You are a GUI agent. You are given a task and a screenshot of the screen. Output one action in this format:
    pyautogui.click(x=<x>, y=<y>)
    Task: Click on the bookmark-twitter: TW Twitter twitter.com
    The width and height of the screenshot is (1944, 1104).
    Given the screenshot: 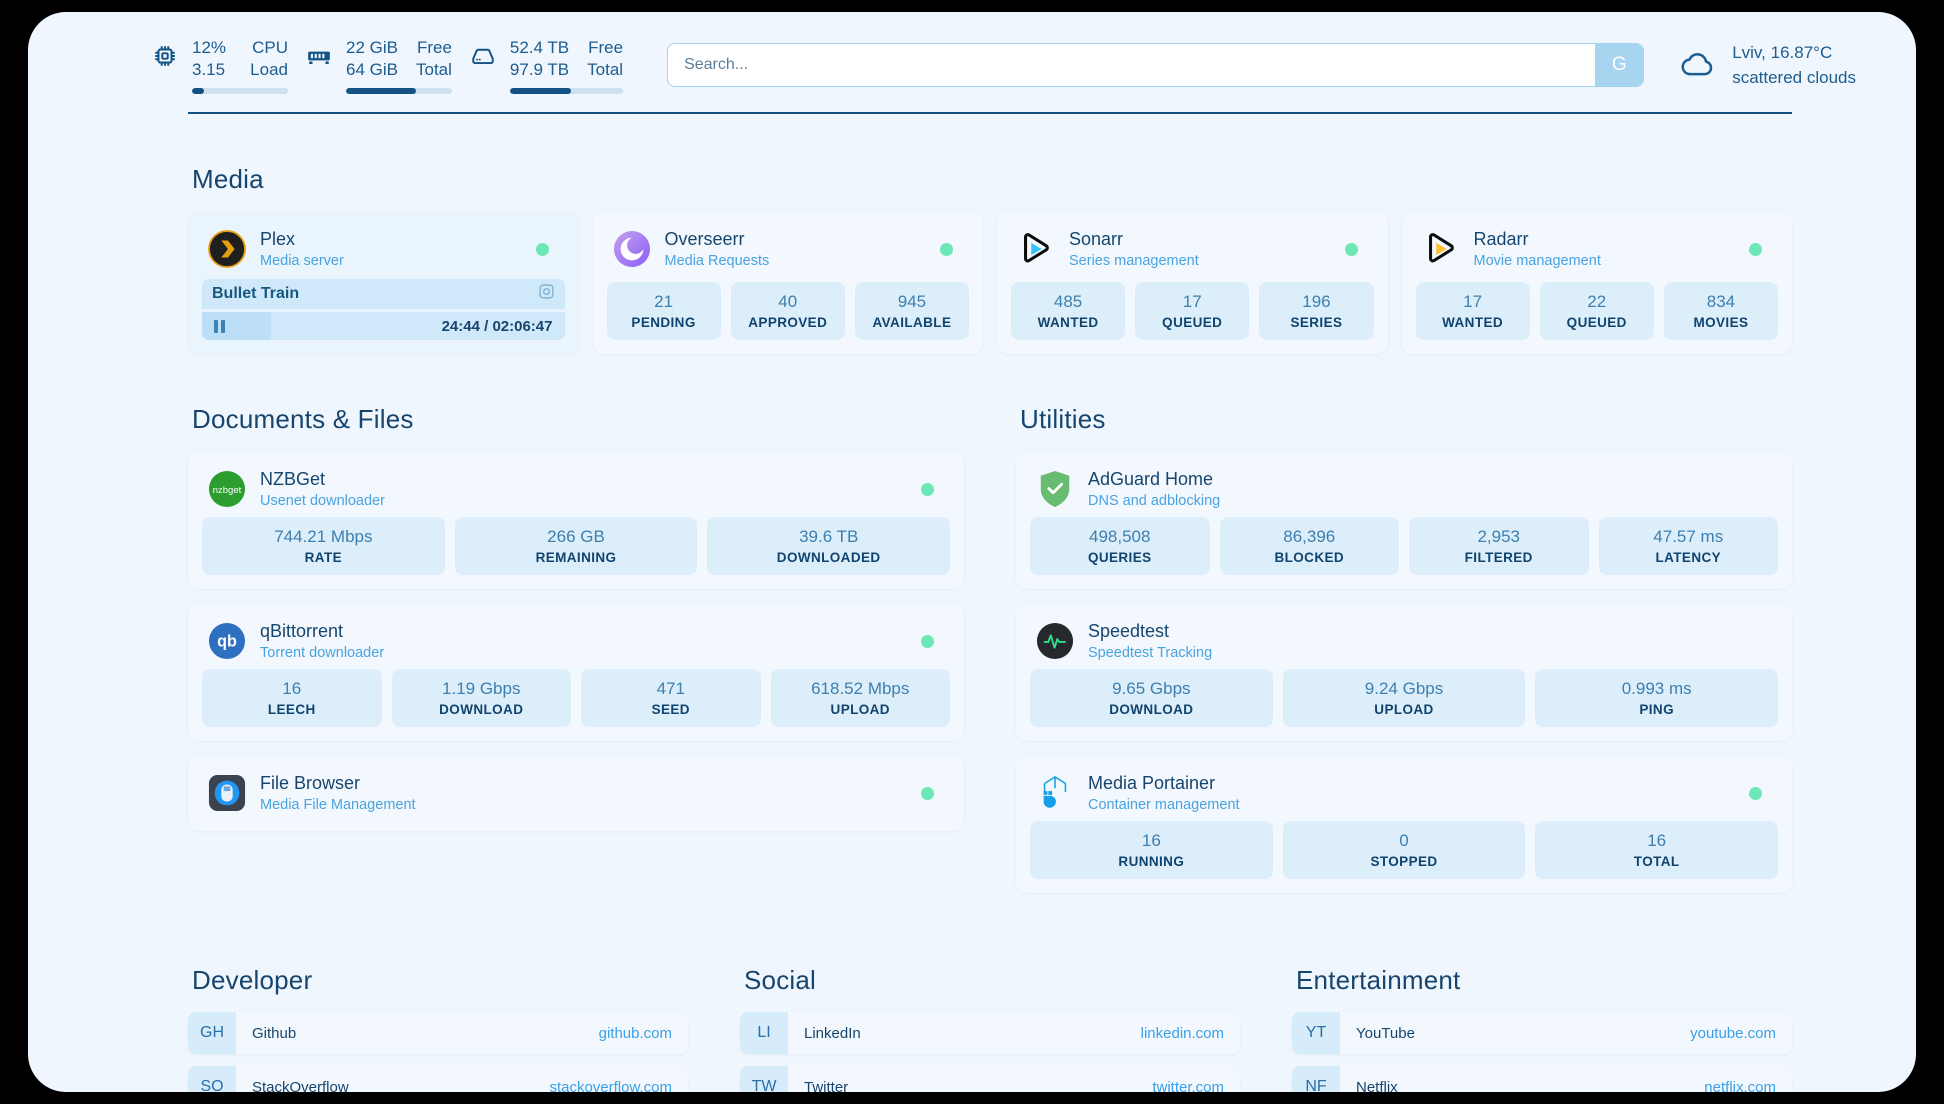 What is the action you would take?
    pyautogui.click(x=990, y=1079)
    